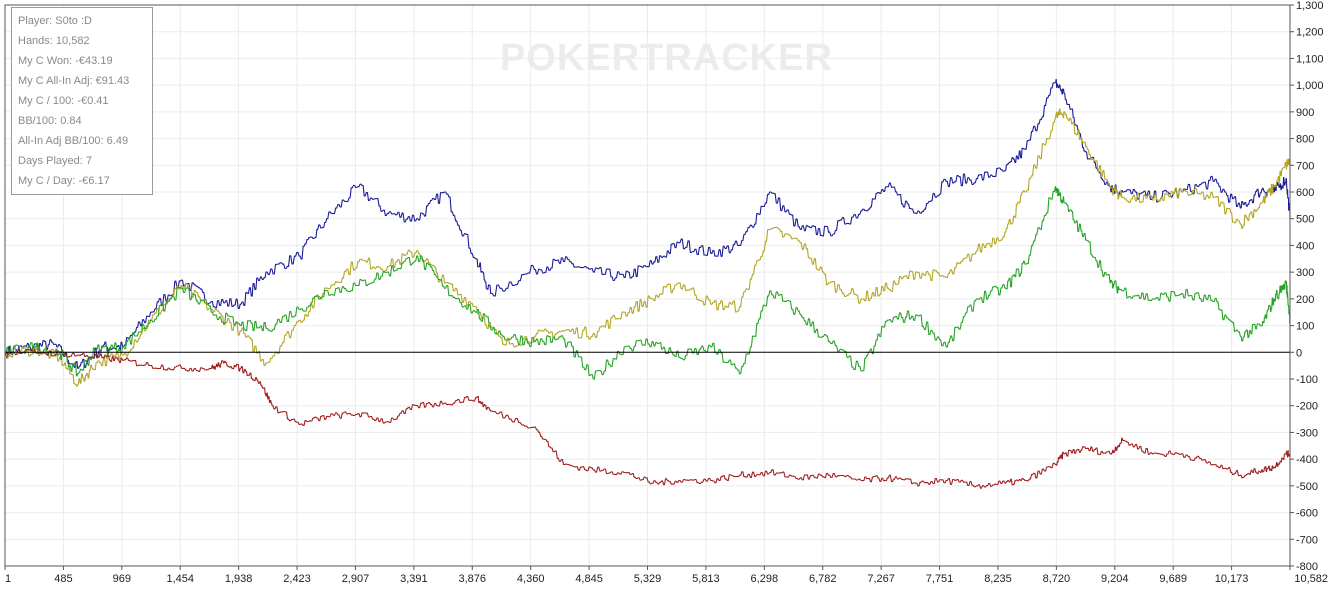 The width and height of the screenshot is (1336, 591). What do you see at coordinates (1305, 327) in the screenshot?
I see `y-tick-label: 100` at bounding box center [1305, 327].